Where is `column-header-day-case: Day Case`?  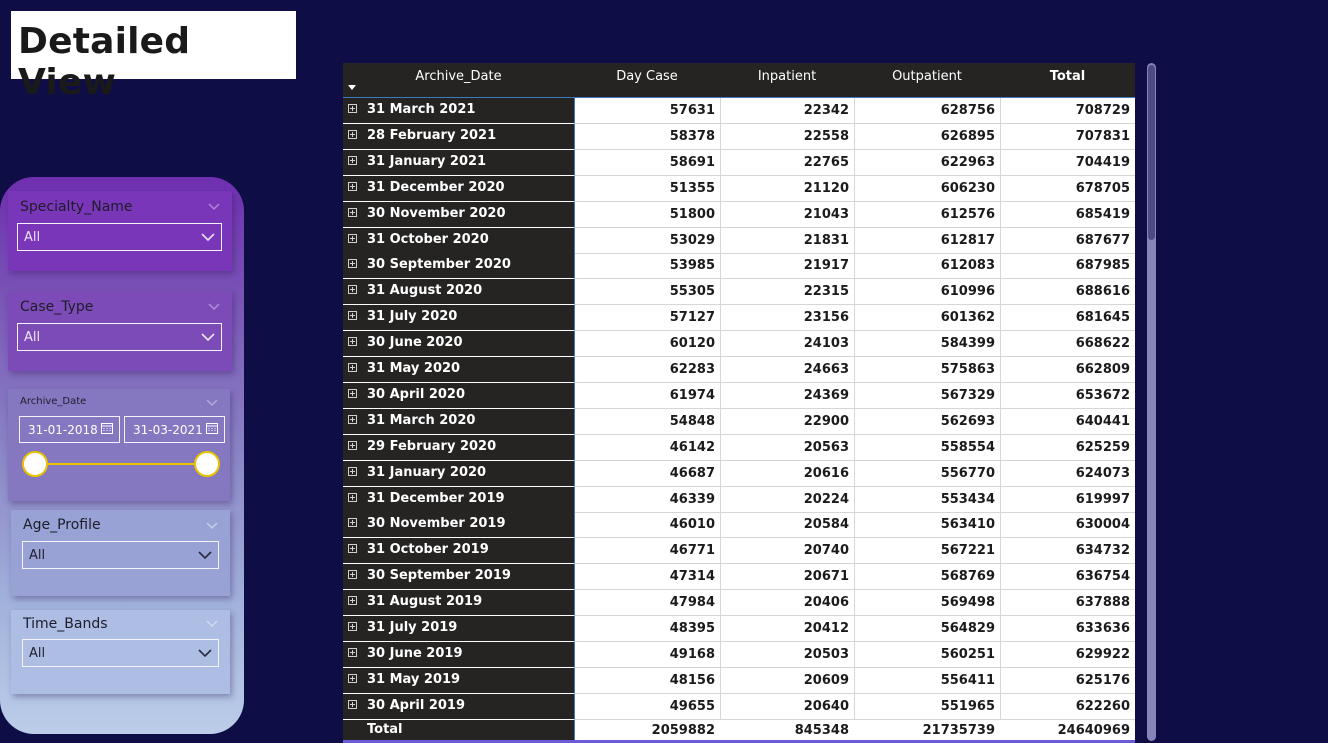
column-header-day-case: Day Case is located at coordinates (647, 76).